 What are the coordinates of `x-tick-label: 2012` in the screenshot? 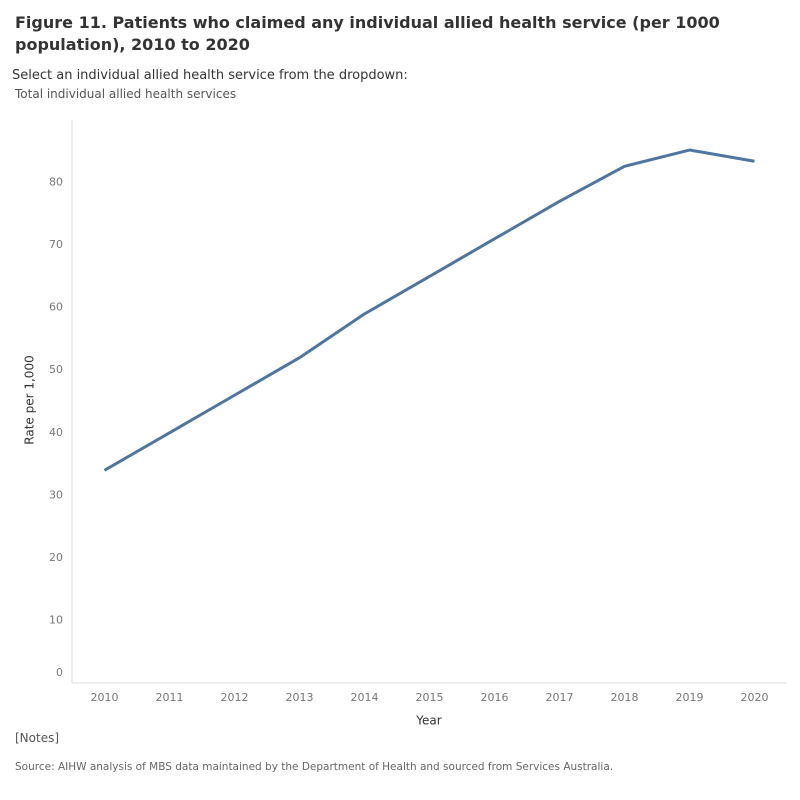 It's located at (235, 697).